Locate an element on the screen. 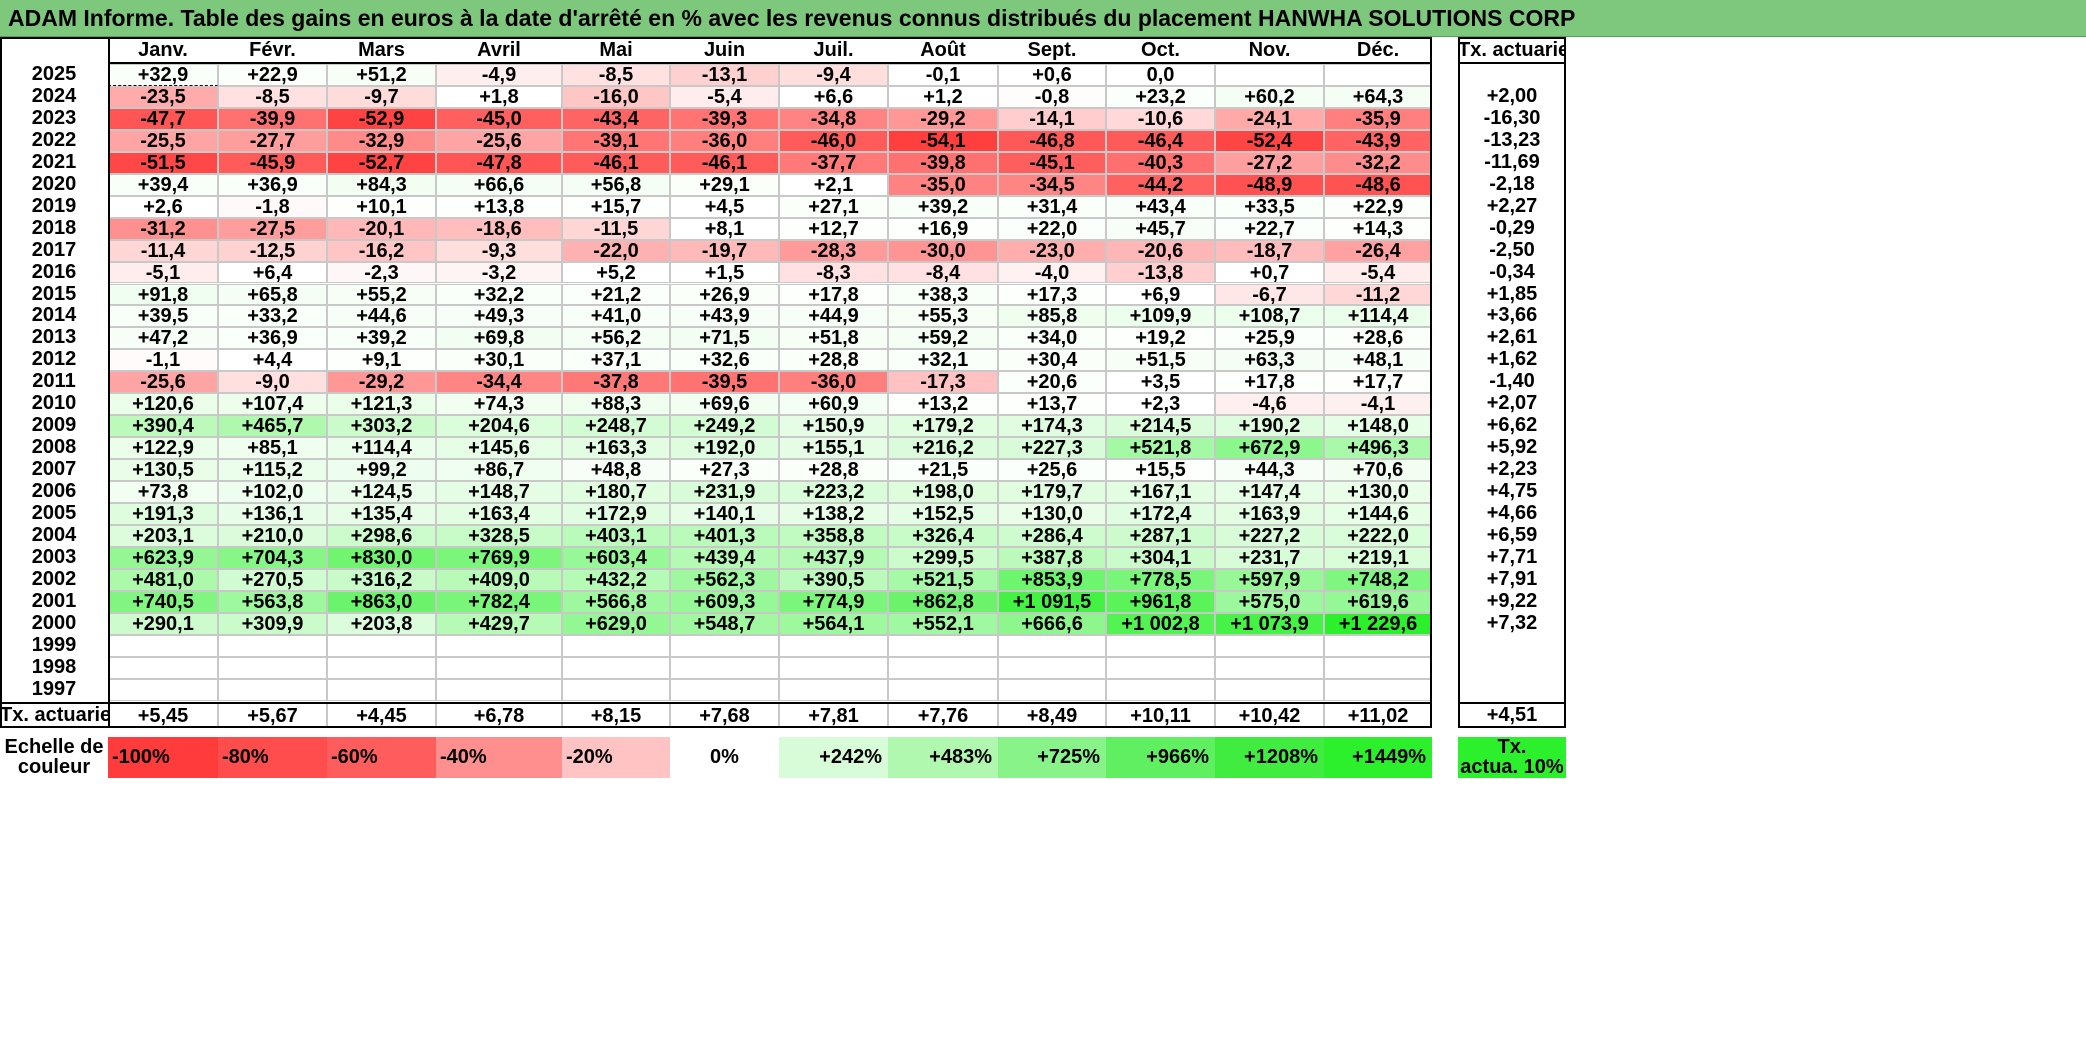  heatmap-cell: -17,3 is located at coordinates (943, 382).